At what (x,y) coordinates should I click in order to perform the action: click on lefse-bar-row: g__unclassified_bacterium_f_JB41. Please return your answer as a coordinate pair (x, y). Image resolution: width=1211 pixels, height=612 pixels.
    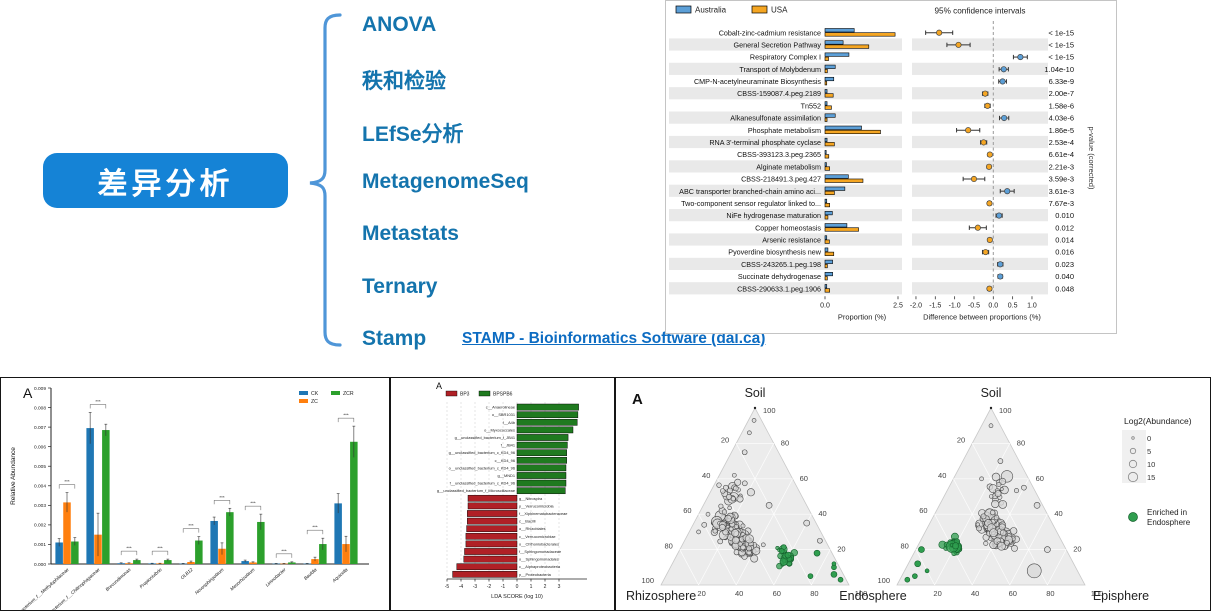
    Looking at the image, I should click on (512, 437).